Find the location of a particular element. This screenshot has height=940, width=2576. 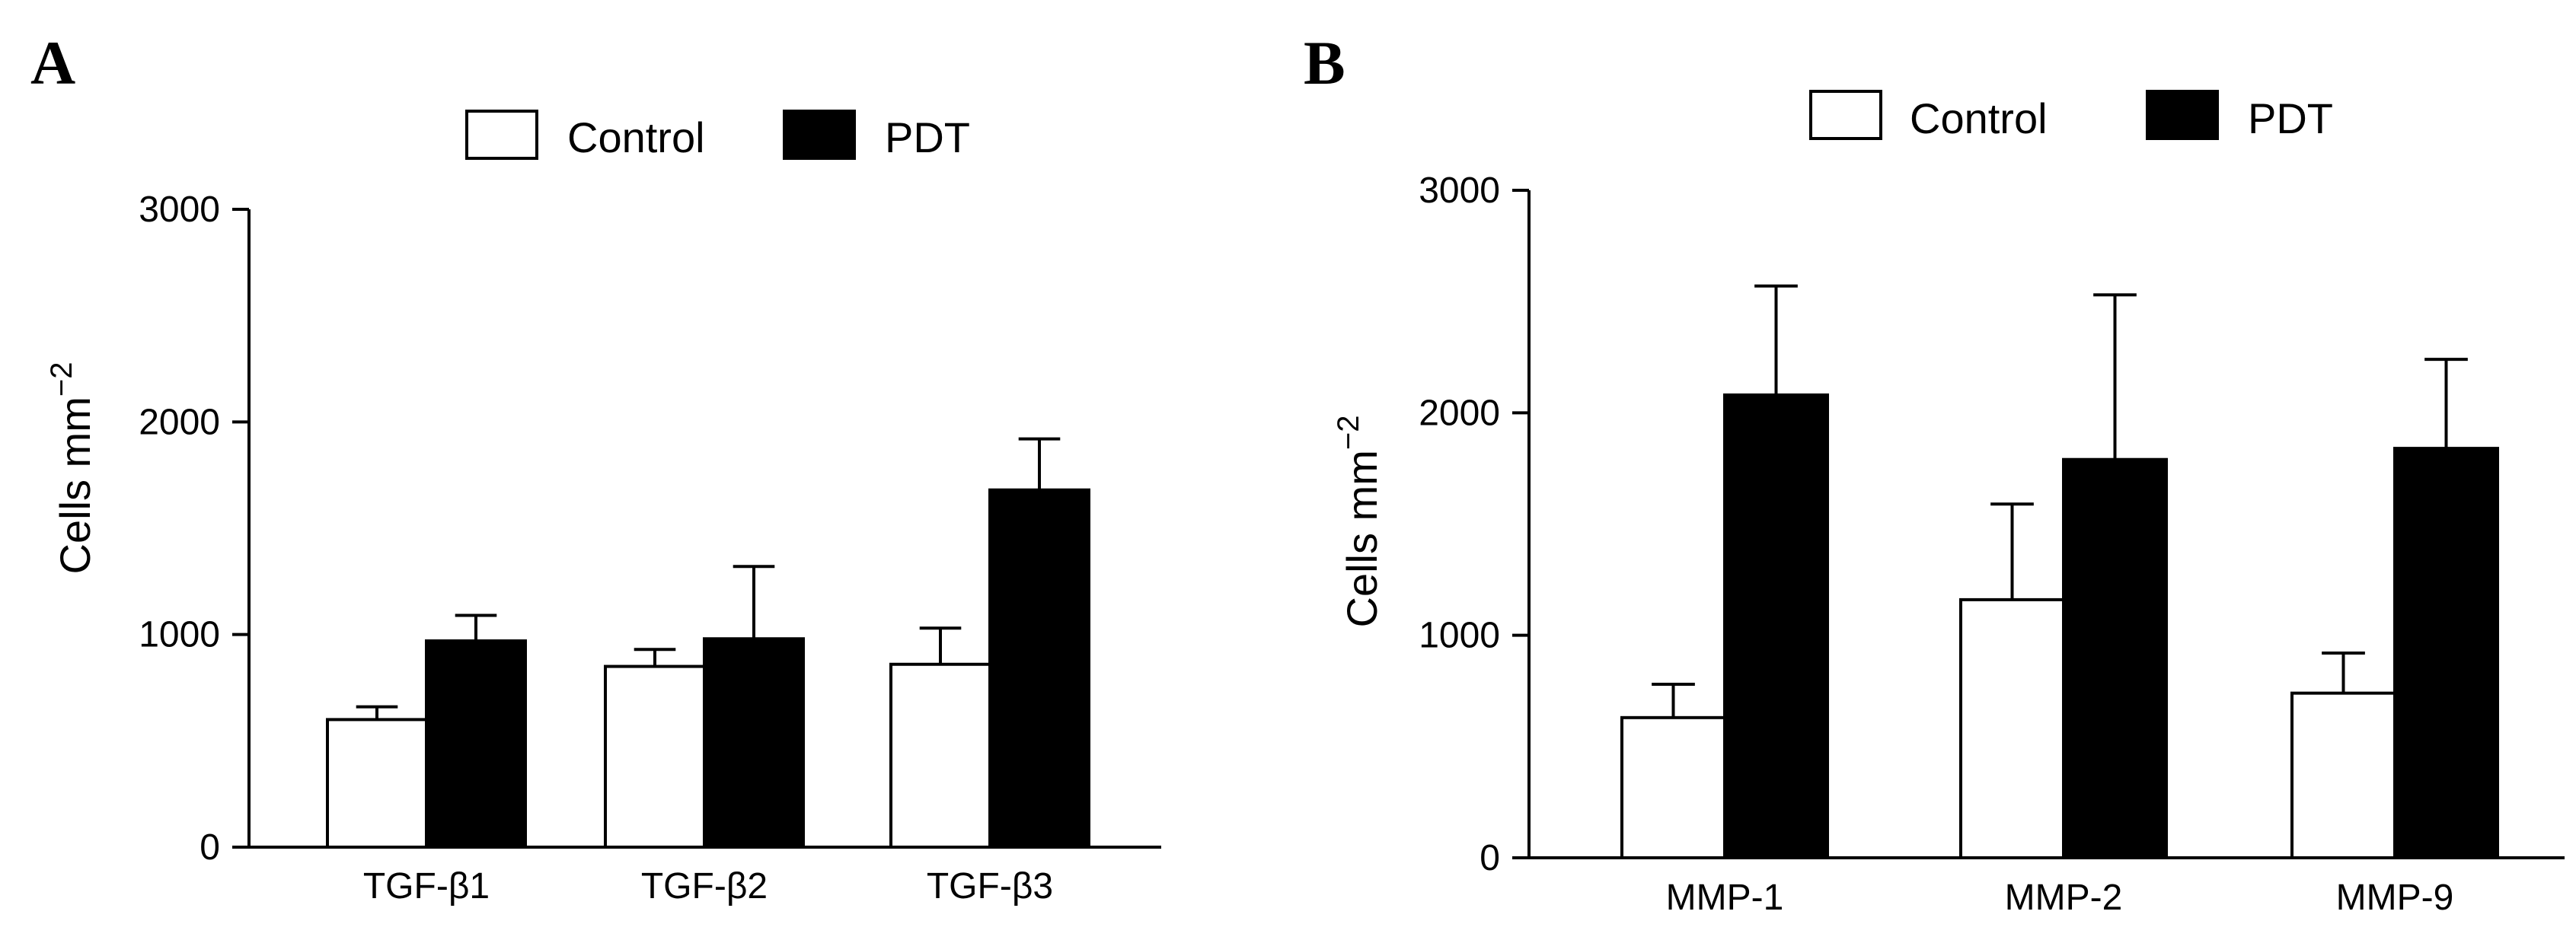

panel-b-x-tick-label-2: MMP-9 is located at coordinates (2395, 898).